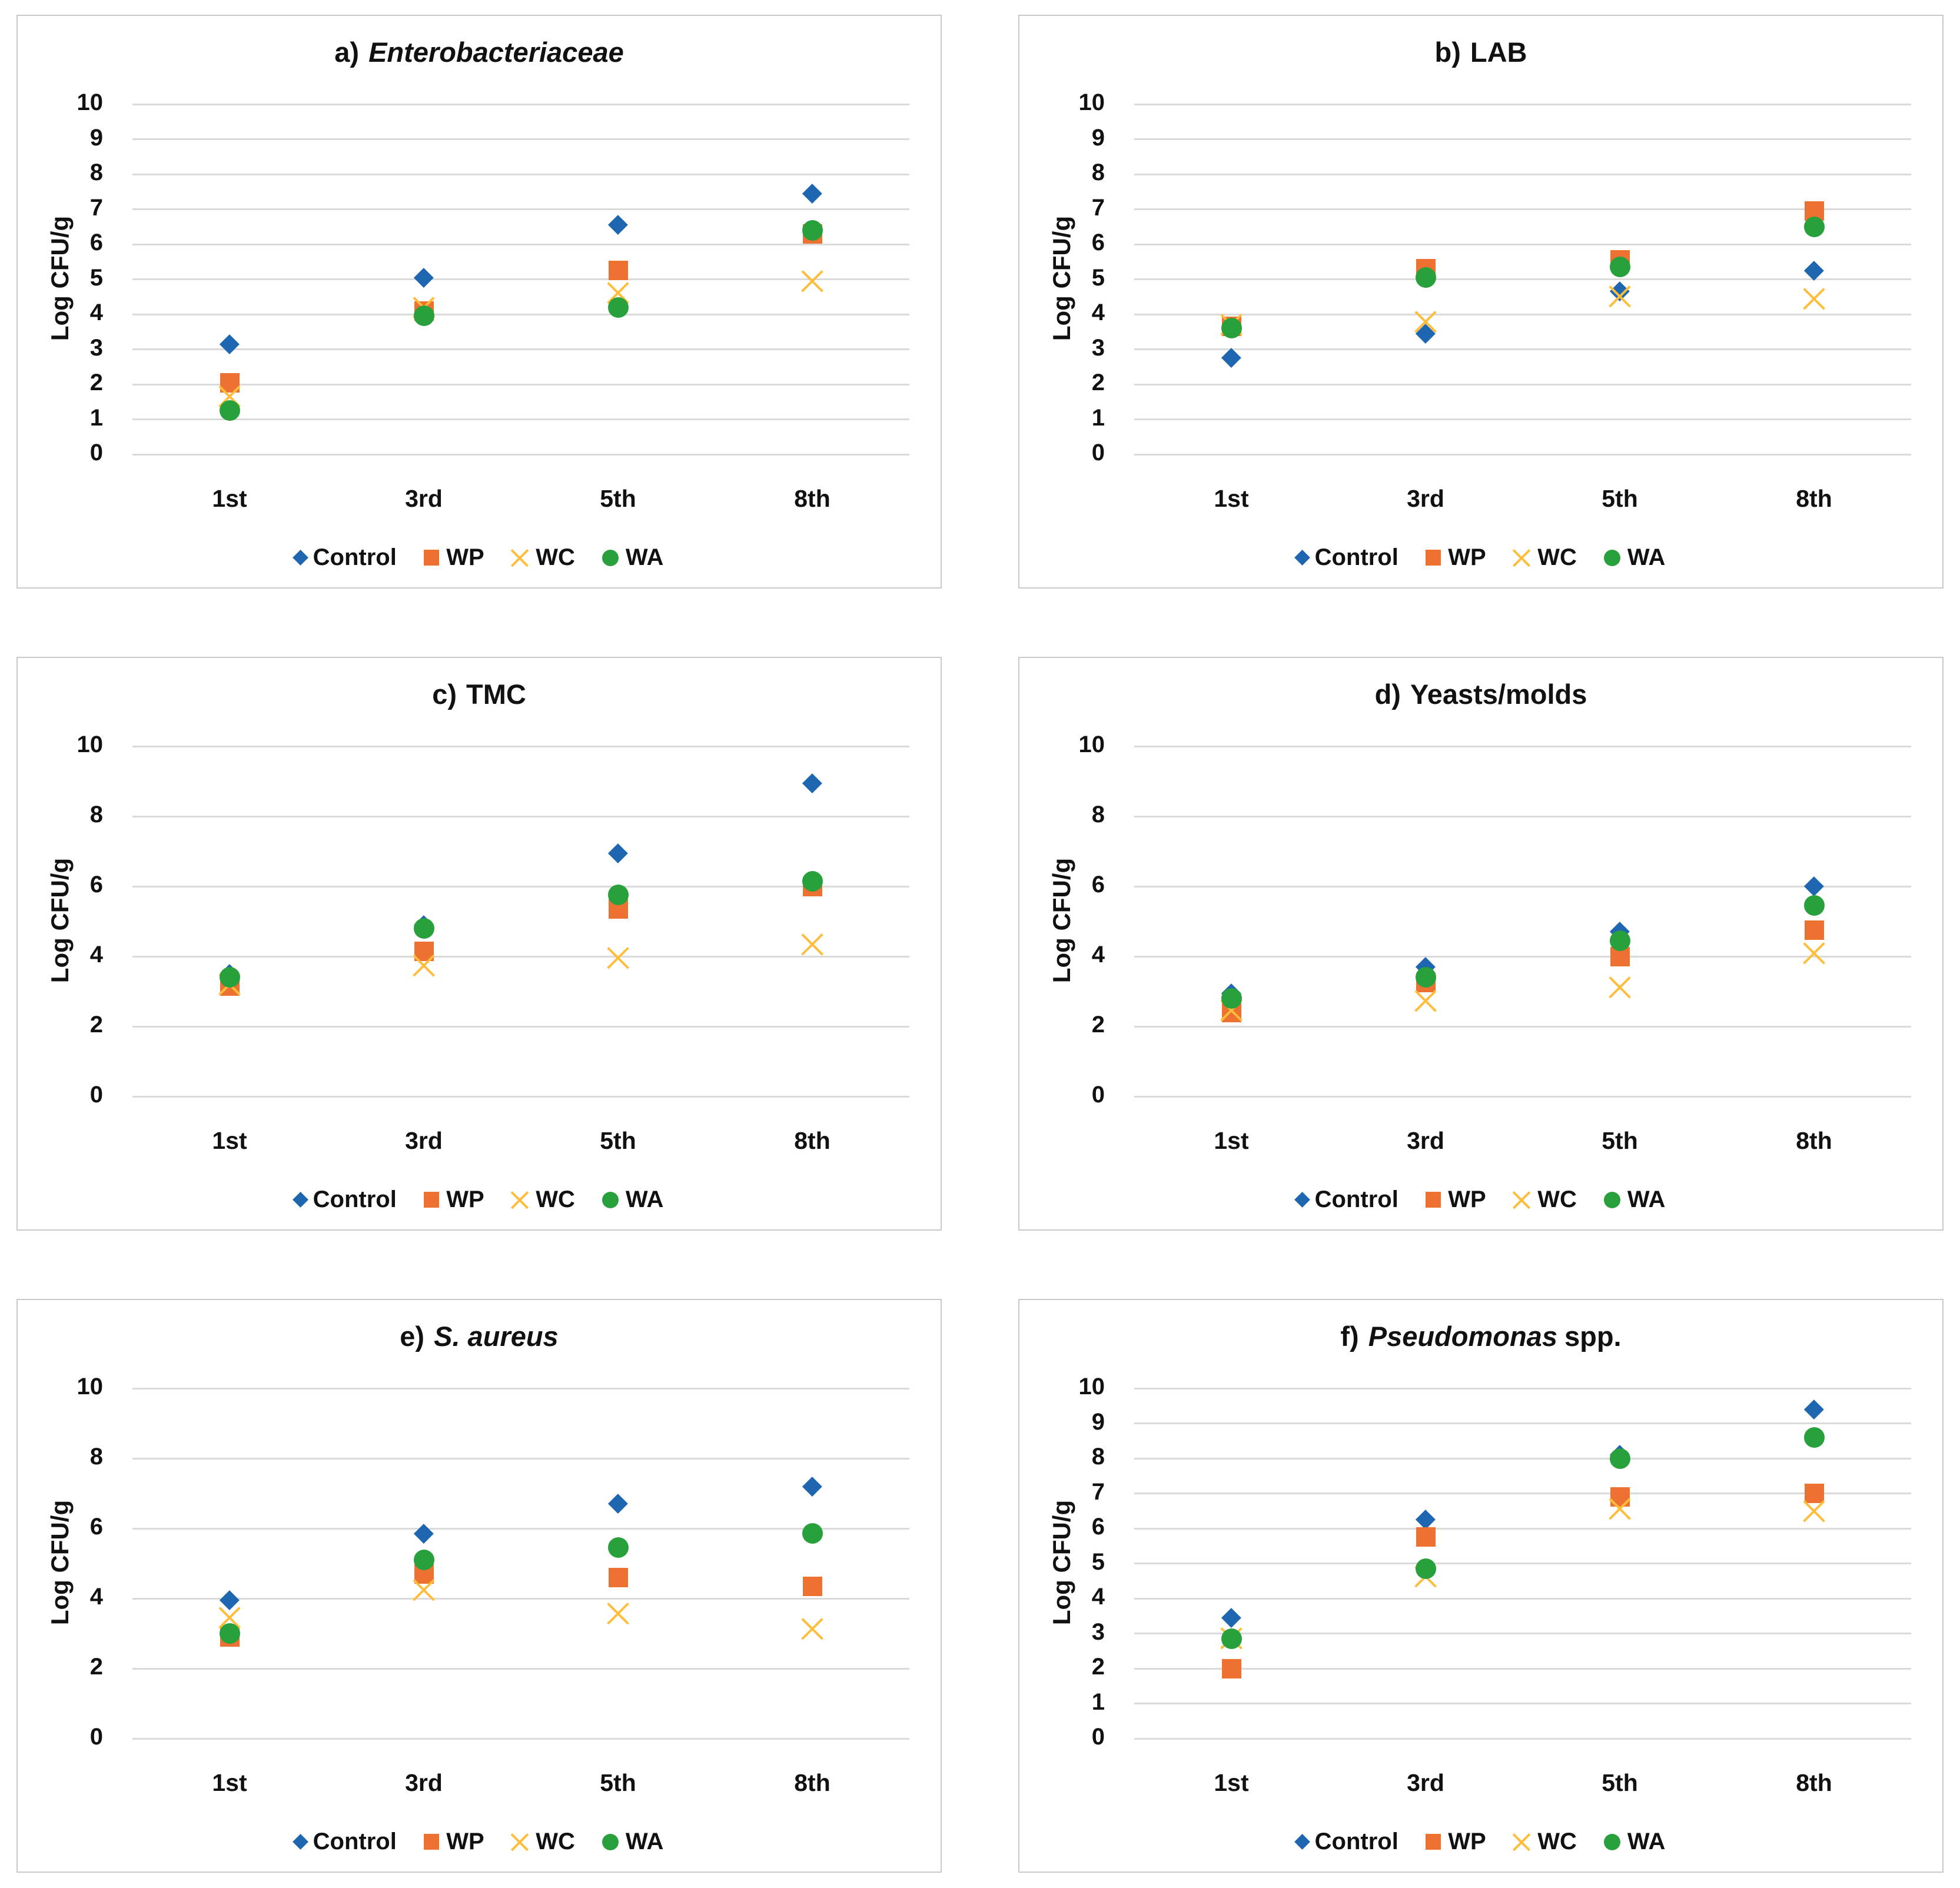 This screenshot has height=1888, width=1960. What do you see at coordinates (1098, 885) in the screenshot?
I see `y-tick-label: 6` at bounding box center [1098, 885].